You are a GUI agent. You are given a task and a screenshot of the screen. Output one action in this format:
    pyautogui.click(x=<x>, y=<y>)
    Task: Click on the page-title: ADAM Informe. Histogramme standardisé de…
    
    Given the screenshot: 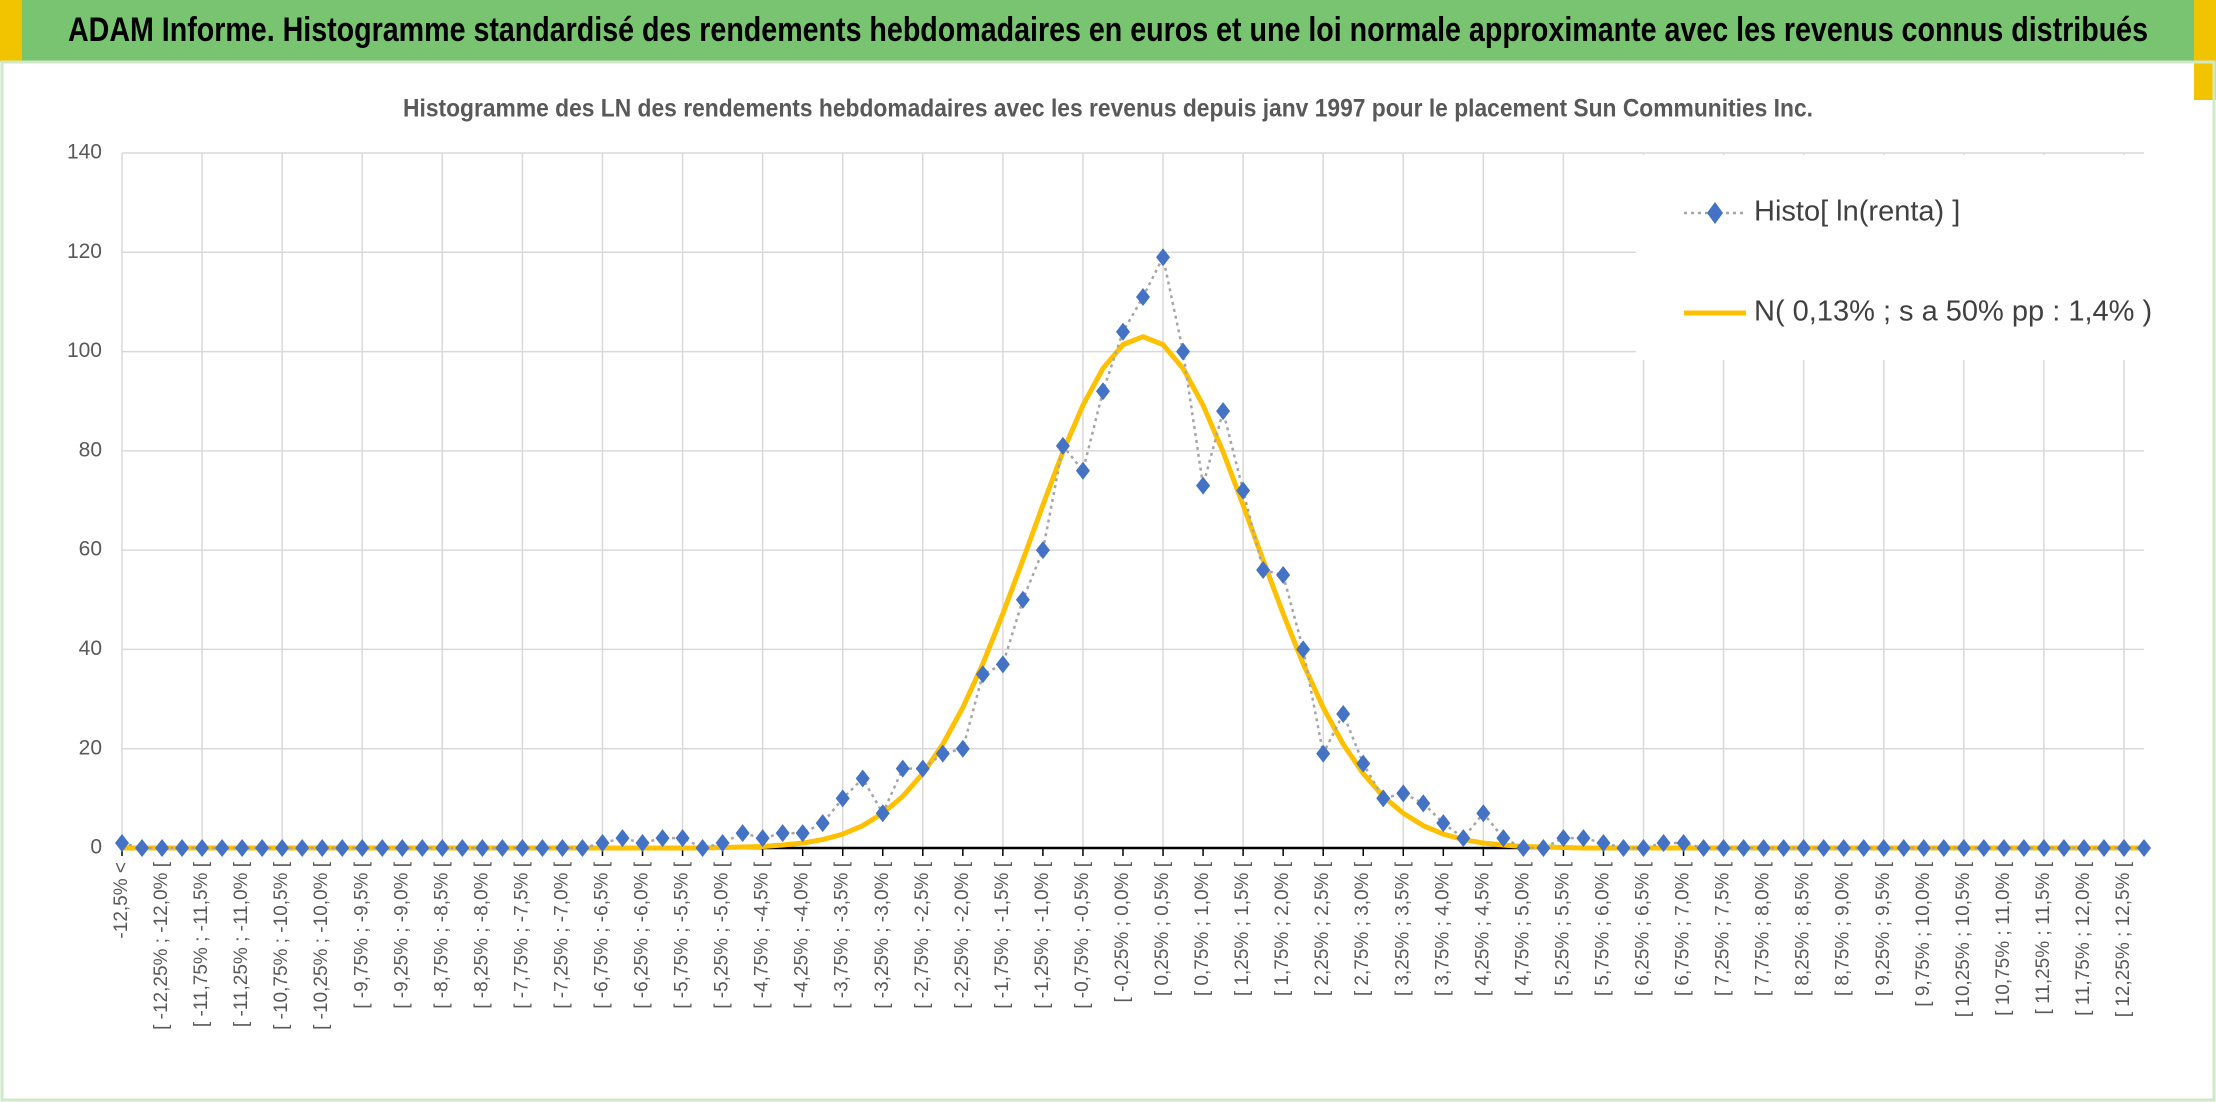 What is the action you would take?
    pyautogui.click(x=1108, y=30)
    